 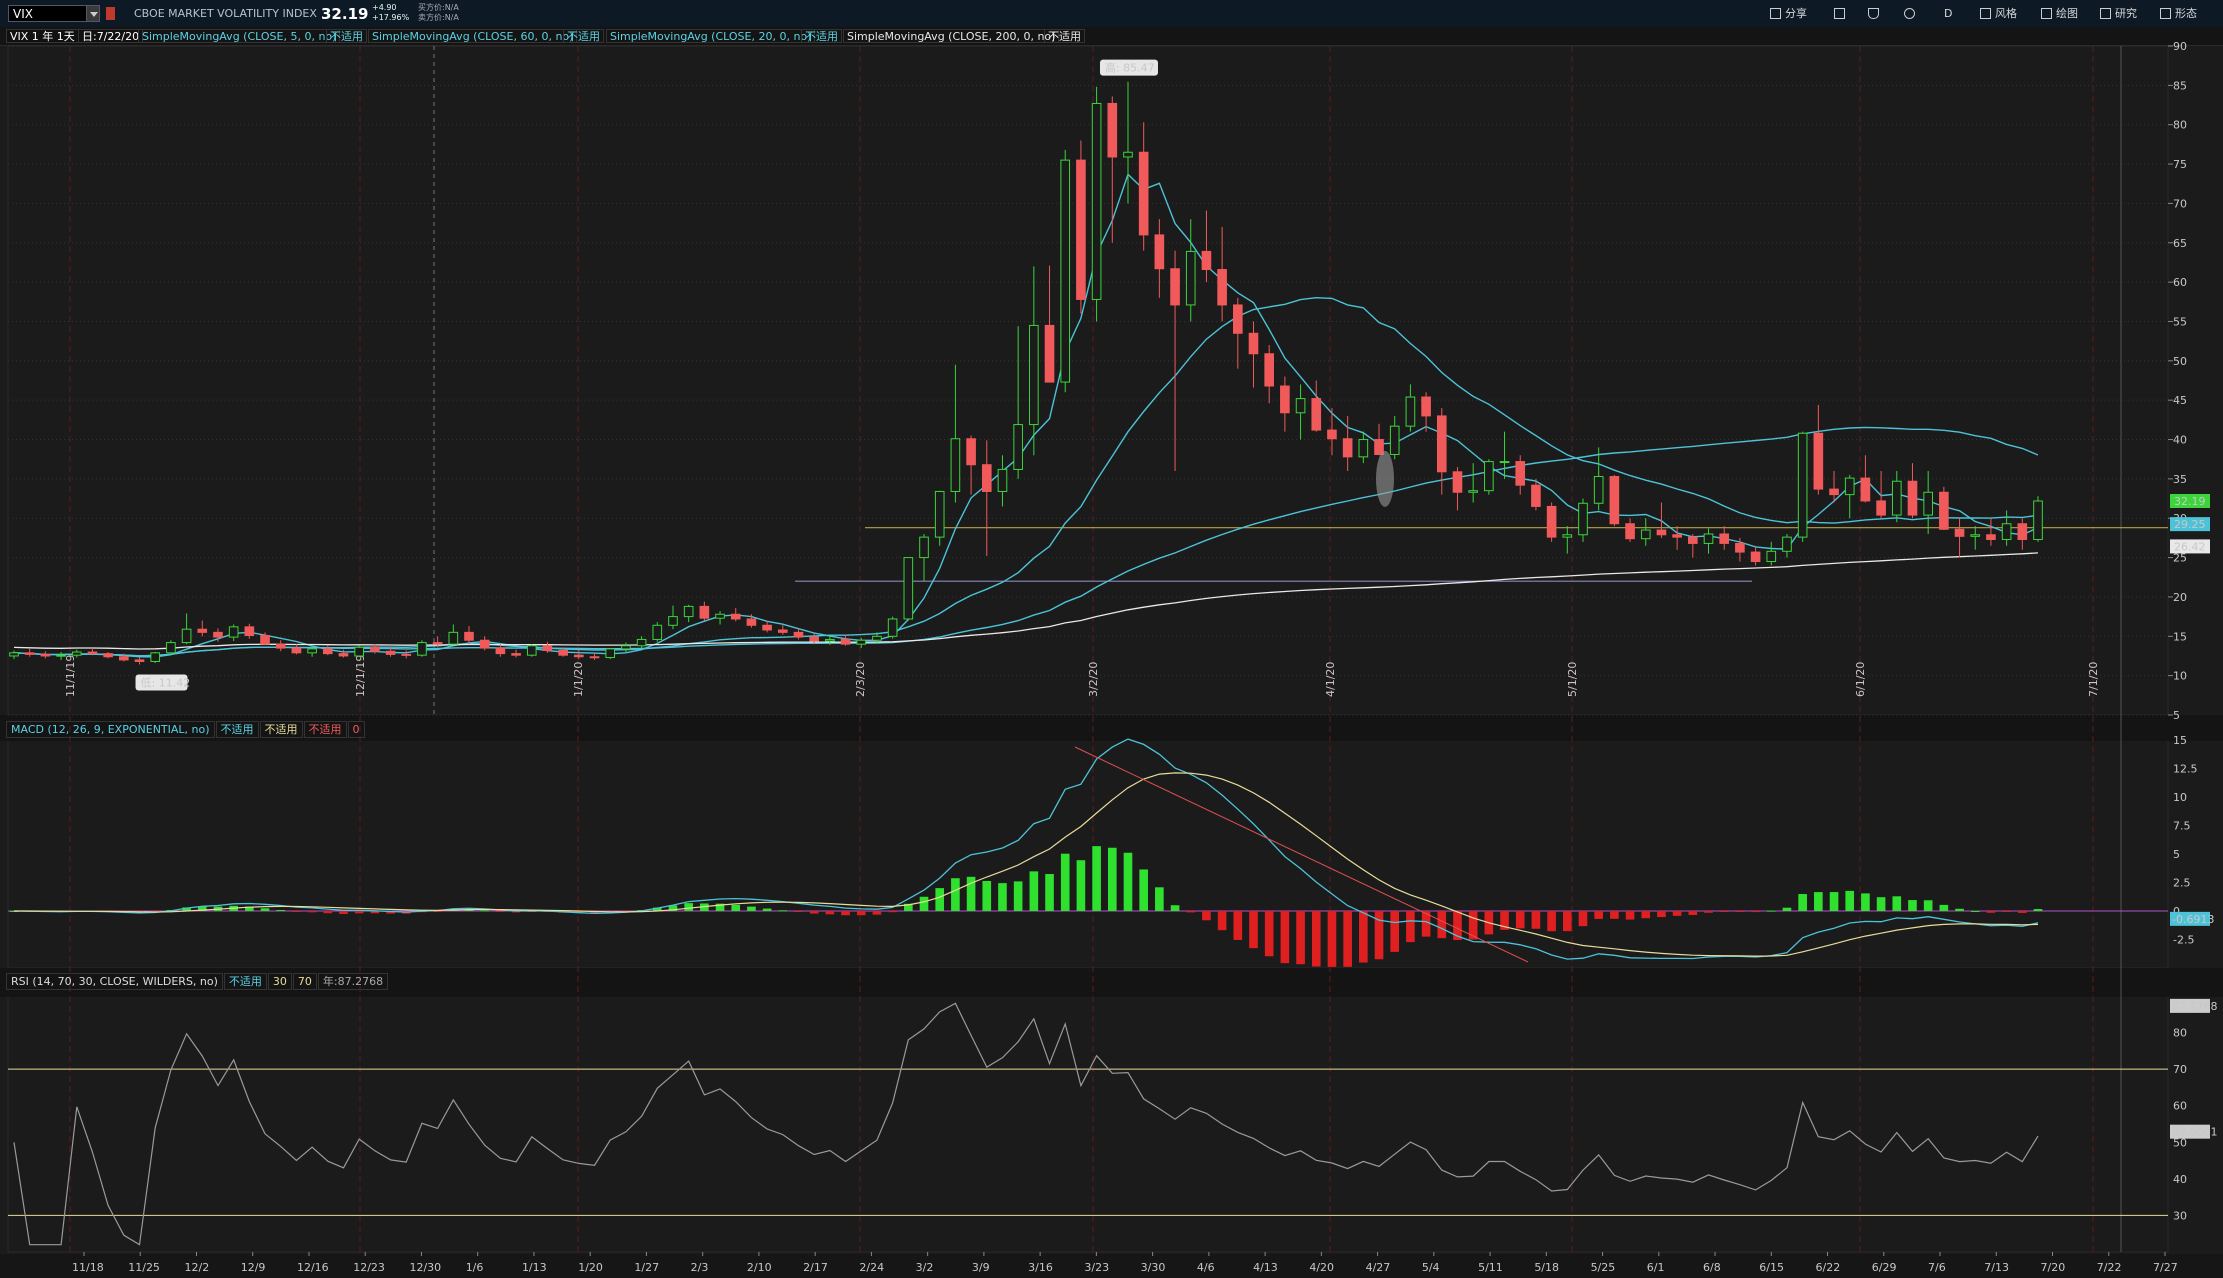 What do you see at coordinates (981, 1267) in the screenshot?
I see `date-tick-label: 3/9` at bounding box center [981, 1267].